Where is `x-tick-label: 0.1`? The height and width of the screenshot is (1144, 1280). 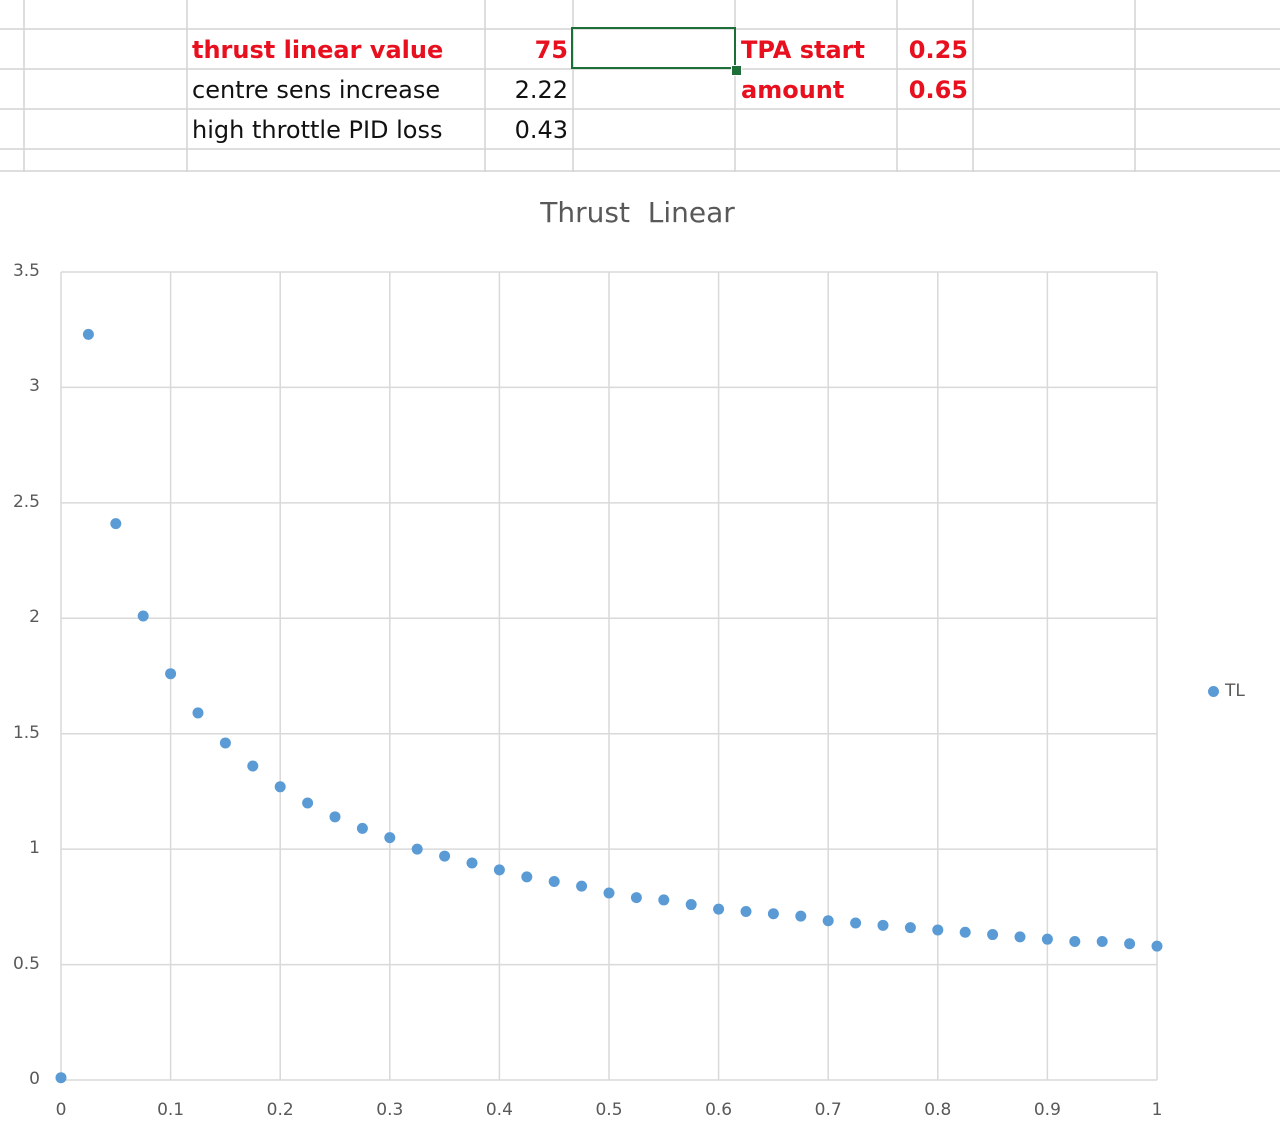
x-tick-label: 0.1 is located at coordinates (171, 1110).